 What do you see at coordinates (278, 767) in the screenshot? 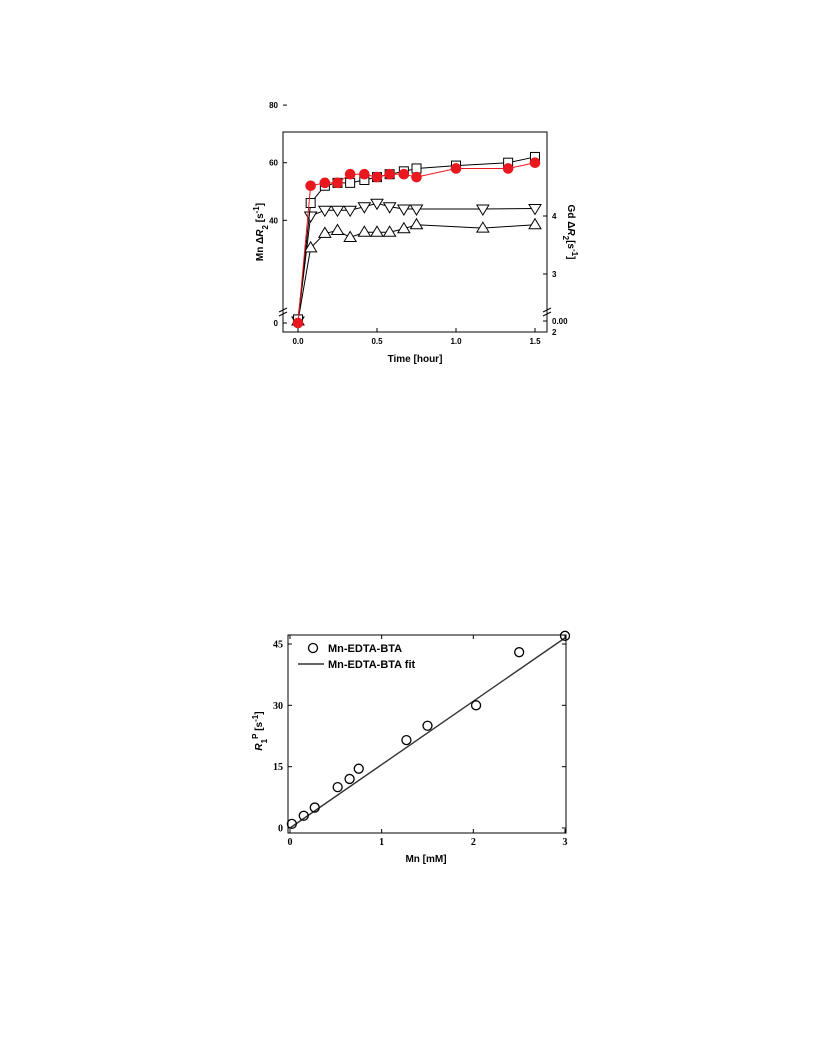
I see `y-tick-label: 15` at bounding box center [278, 767].